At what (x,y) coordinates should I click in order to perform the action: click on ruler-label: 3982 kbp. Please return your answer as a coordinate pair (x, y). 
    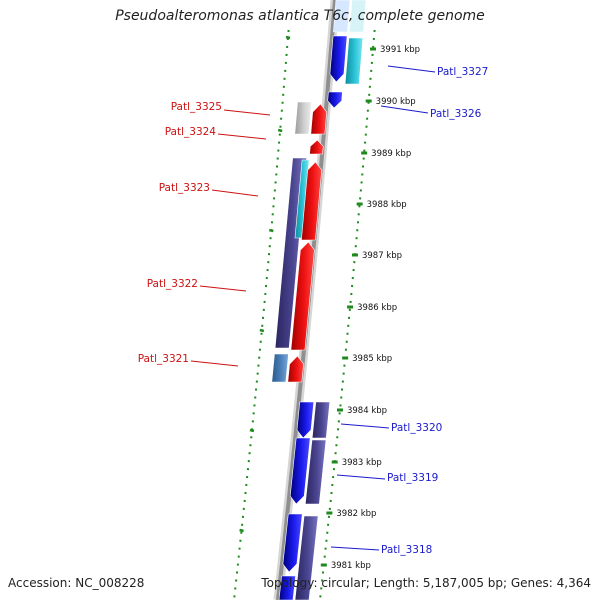
    Looking at the image, I should click on (356, 514).